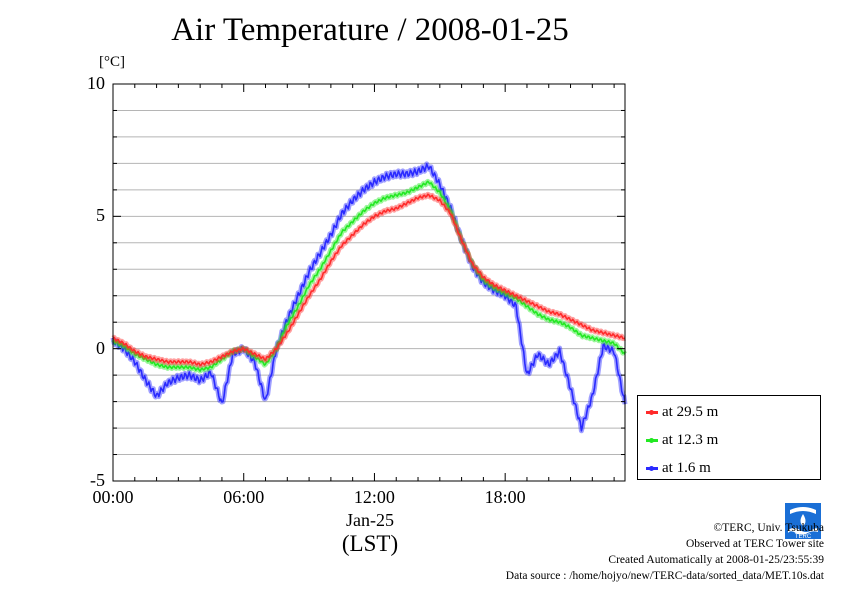 This screenshot has height=595, width=842. Describe the element at coordinates (100, 215) in the screenshot. I see `y-tick-label: 5` at that location.